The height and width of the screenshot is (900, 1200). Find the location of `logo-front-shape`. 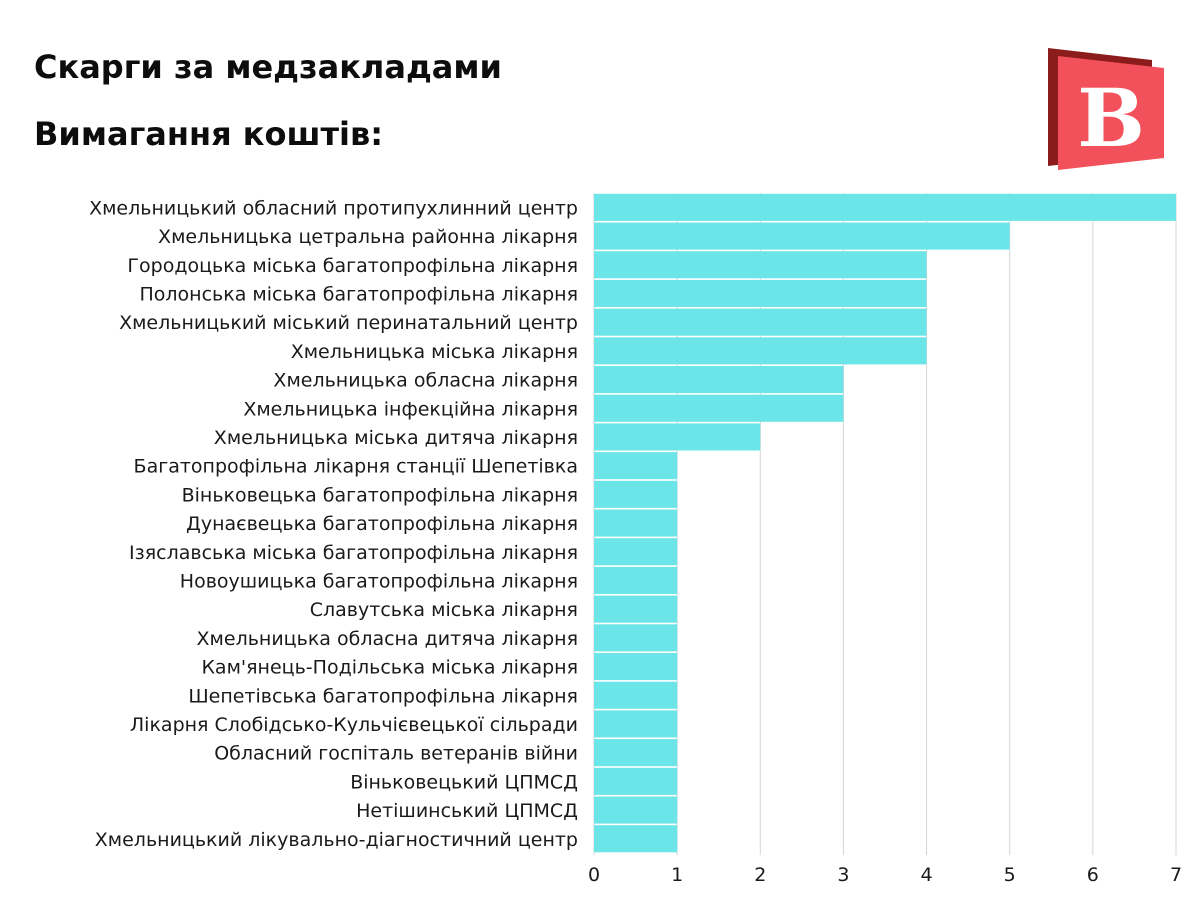

logo-front-shape is located at coordinates (1111, 113).